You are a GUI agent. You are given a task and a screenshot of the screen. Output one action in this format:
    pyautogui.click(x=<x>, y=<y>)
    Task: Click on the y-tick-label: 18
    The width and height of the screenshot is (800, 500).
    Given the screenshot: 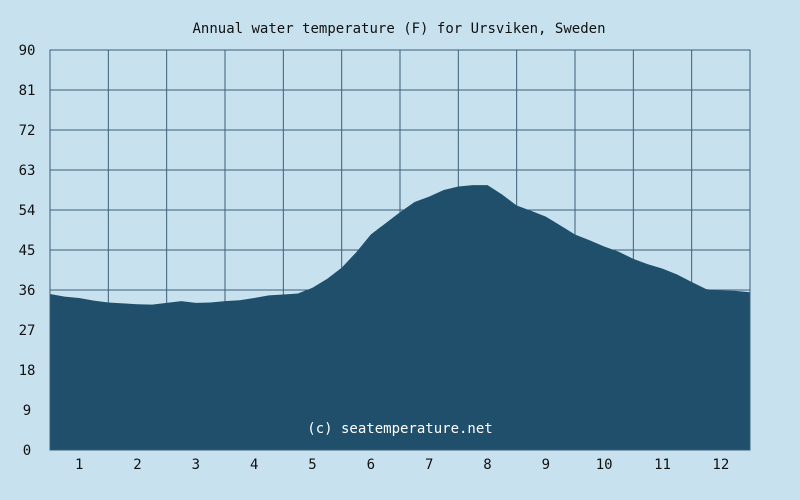 What is the action you would take?
    pyautogui.click(x=27, y=371)
    